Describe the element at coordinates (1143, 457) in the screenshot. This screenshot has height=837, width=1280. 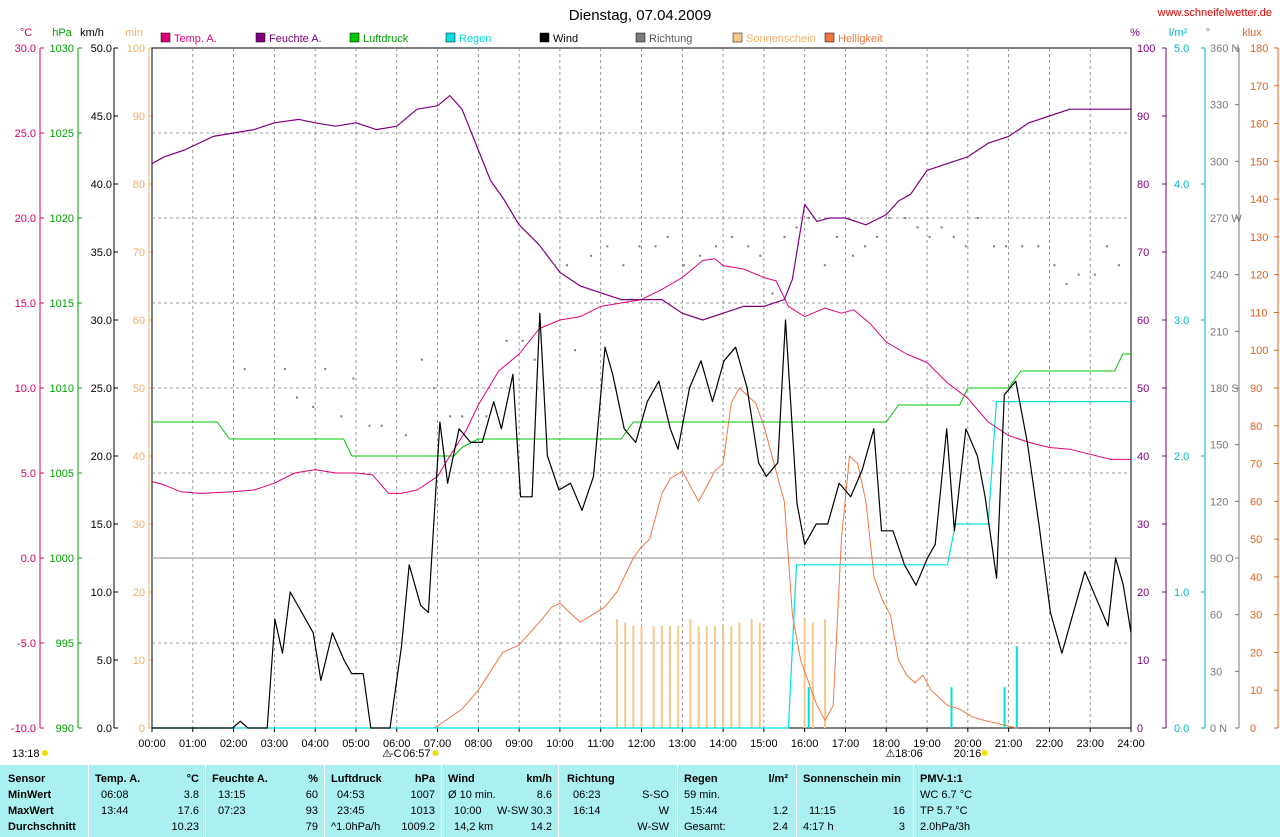
I see `hum-axis-label-6: 40` at that location.